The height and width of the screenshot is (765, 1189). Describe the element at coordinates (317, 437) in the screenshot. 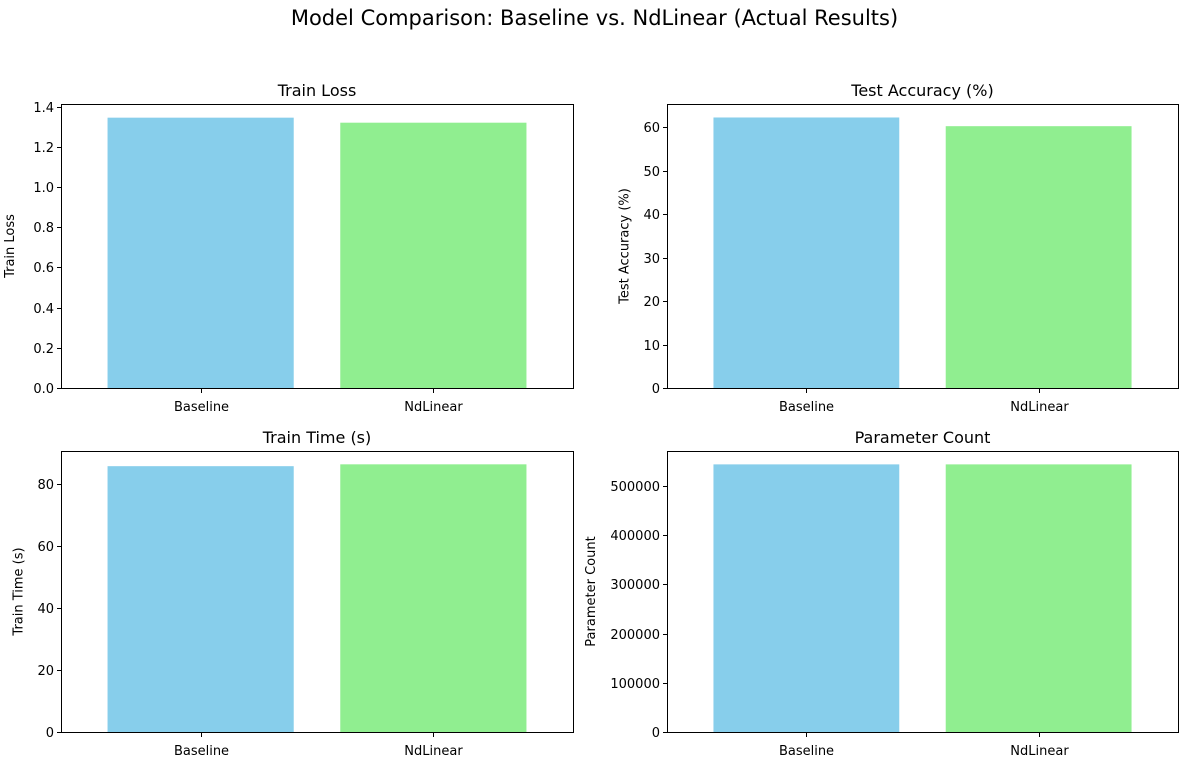

I see `subplot-3-title: Train Time (s)` at that location.